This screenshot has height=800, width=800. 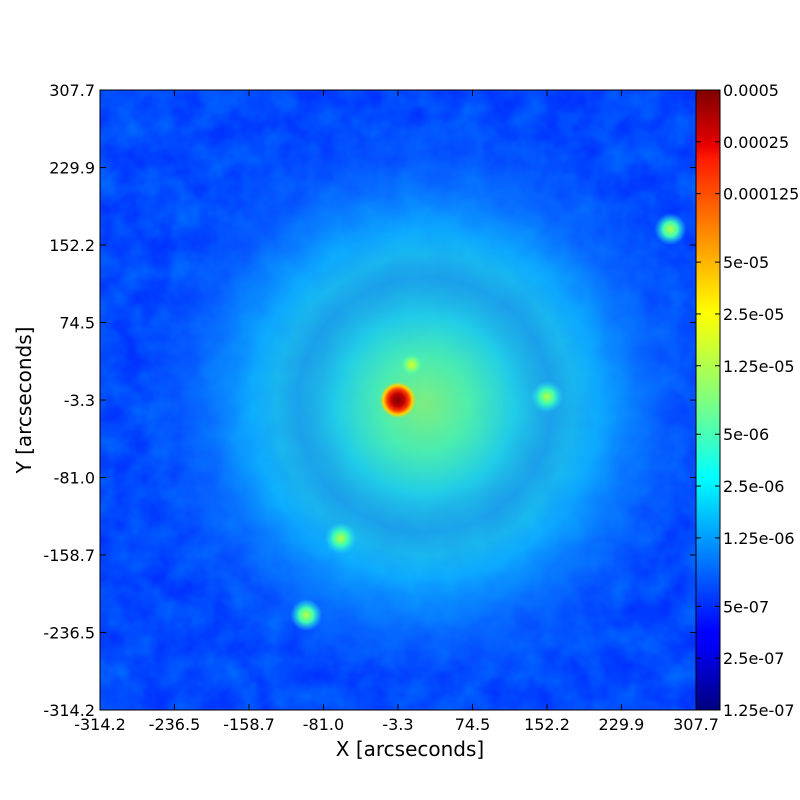 I want to click on x-tick-label: -3.3, so click(x=397, y=724).